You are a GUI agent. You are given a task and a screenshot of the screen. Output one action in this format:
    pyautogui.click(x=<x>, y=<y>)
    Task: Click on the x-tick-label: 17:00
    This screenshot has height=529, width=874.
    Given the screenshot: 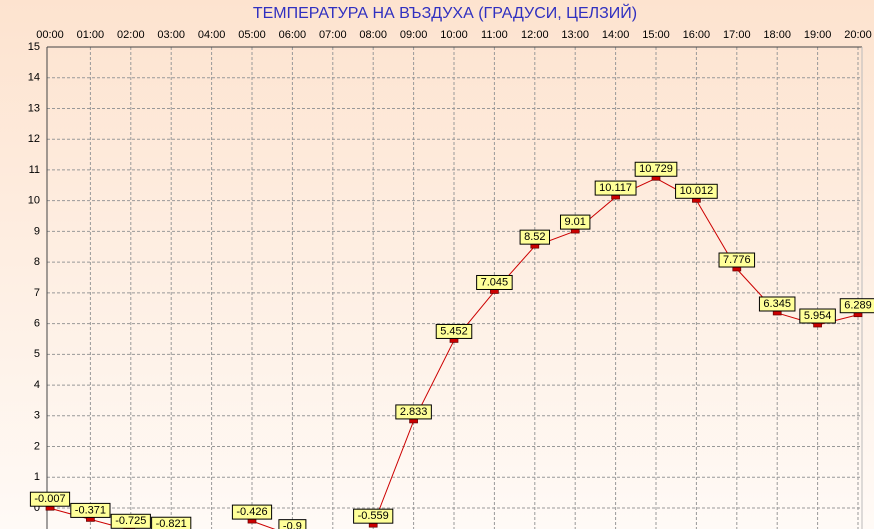 What is the action you would take?
    pyautogui.click(x=737, y=35)
    